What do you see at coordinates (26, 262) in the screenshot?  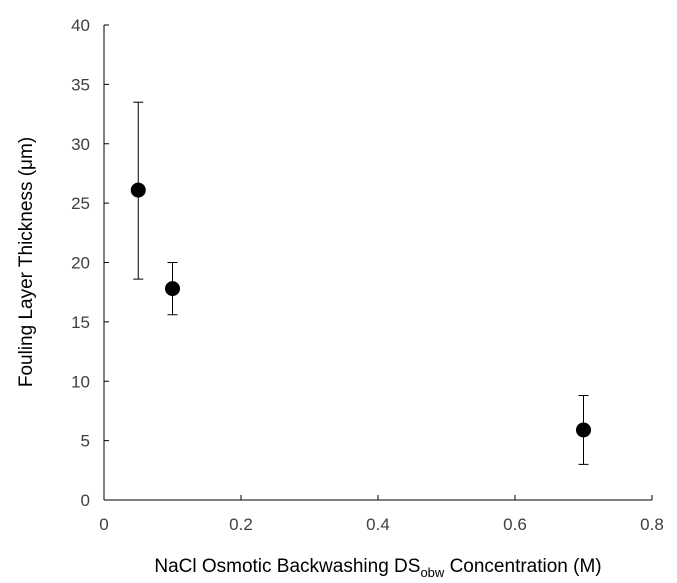 I see `y-axis-title: Fouling Layer Thickness (μm)` at bounding box center [26, 262].